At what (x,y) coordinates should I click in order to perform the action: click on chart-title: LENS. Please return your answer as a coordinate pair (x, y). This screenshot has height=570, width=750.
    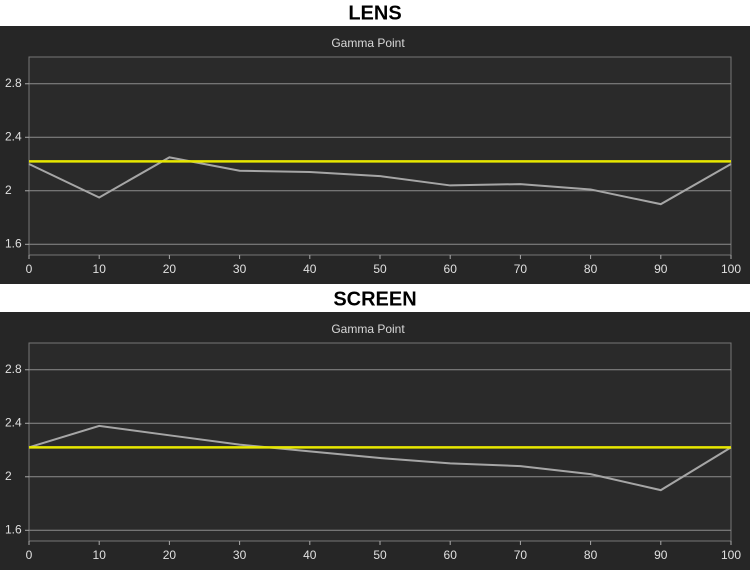
    Looking at the image, I should click on (374, 13).